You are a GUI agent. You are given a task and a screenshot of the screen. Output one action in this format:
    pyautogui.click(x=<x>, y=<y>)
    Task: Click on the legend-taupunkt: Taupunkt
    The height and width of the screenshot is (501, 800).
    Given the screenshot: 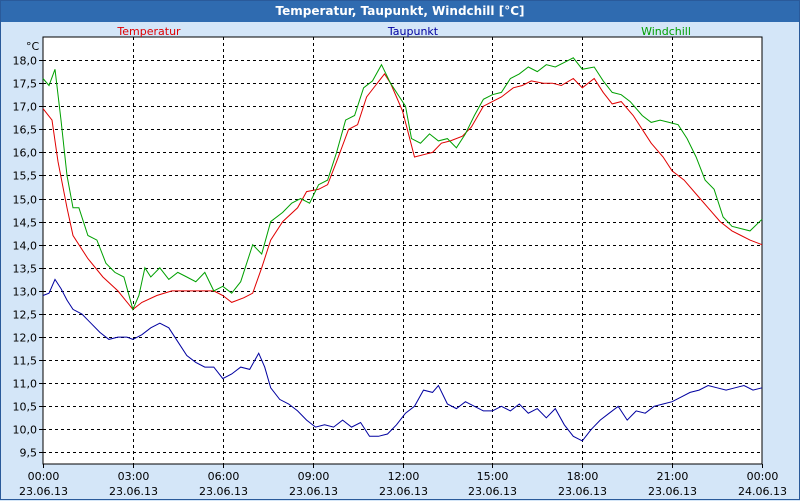 What is the action you would take?
    pyautogui.click(x=413, y=31)
    